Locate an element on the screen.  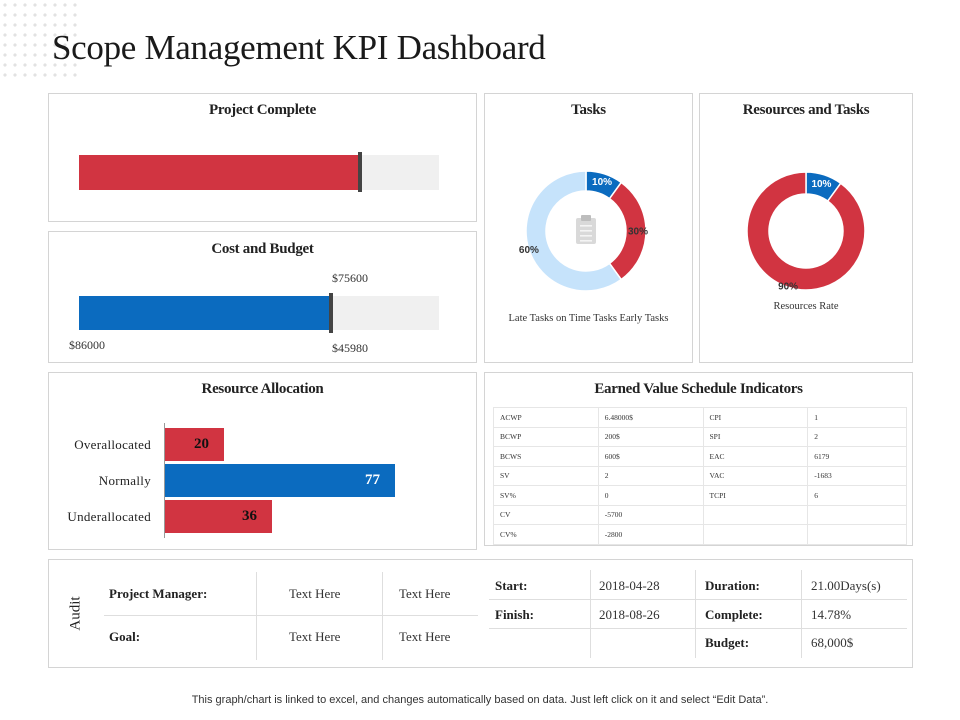
tasks-donut-label-2: 60% is located at coordinates (529, 250).